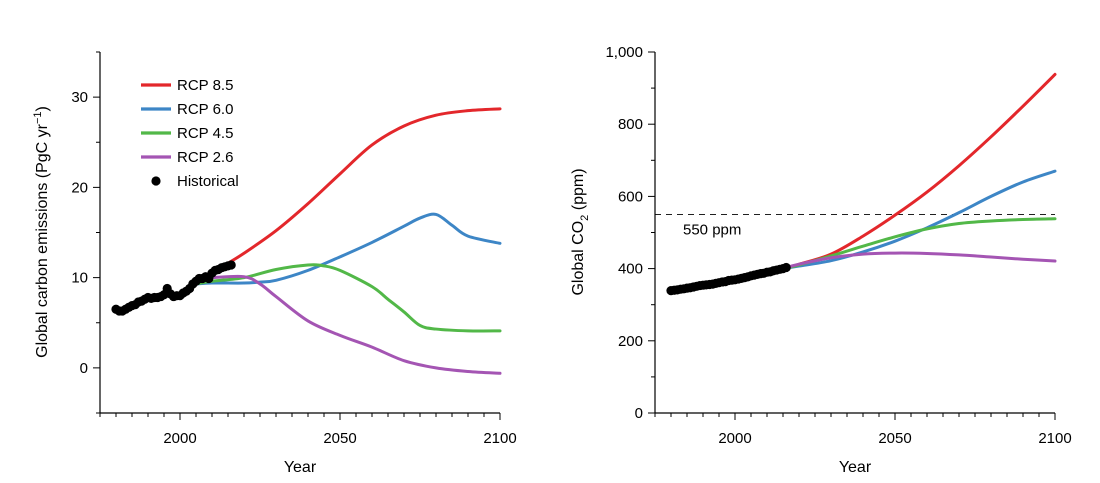 The width and height of the screenshot is (1100, 483). I want to click on y-tick-label: 30, so click(79, 97).